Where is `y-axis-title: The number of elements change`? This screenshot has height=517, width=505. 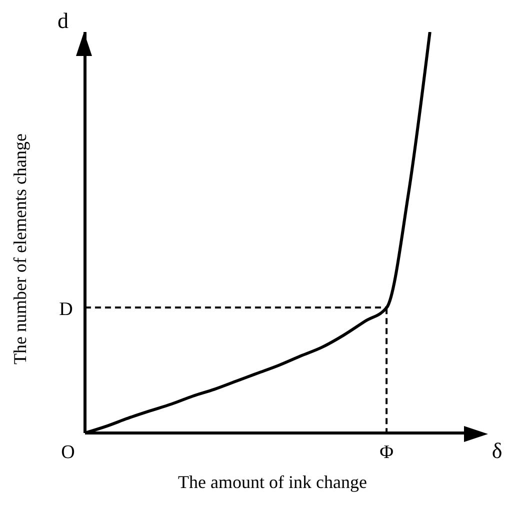 y-axis-title: The number of elements change is located at coordinates (20, 249).